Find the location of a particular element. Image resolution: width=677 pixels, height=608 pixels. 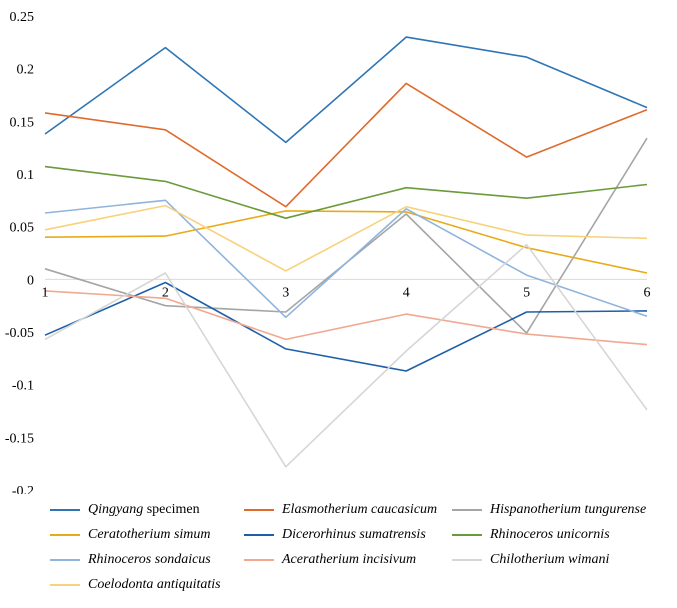

legend-item: Dicerorhinus sumatrensis is located at coordinates (335, 535).